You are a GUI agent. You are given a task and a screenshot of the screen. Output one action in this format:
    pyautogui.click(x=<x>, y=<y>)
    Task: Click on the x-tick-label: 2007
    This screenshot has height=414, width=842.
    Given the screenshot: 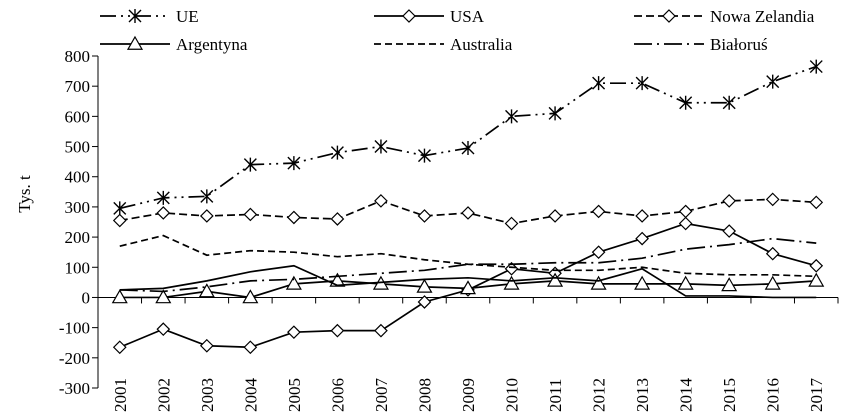 What is the action you would take?
    pyautogui.click(x=381, y=395)
    